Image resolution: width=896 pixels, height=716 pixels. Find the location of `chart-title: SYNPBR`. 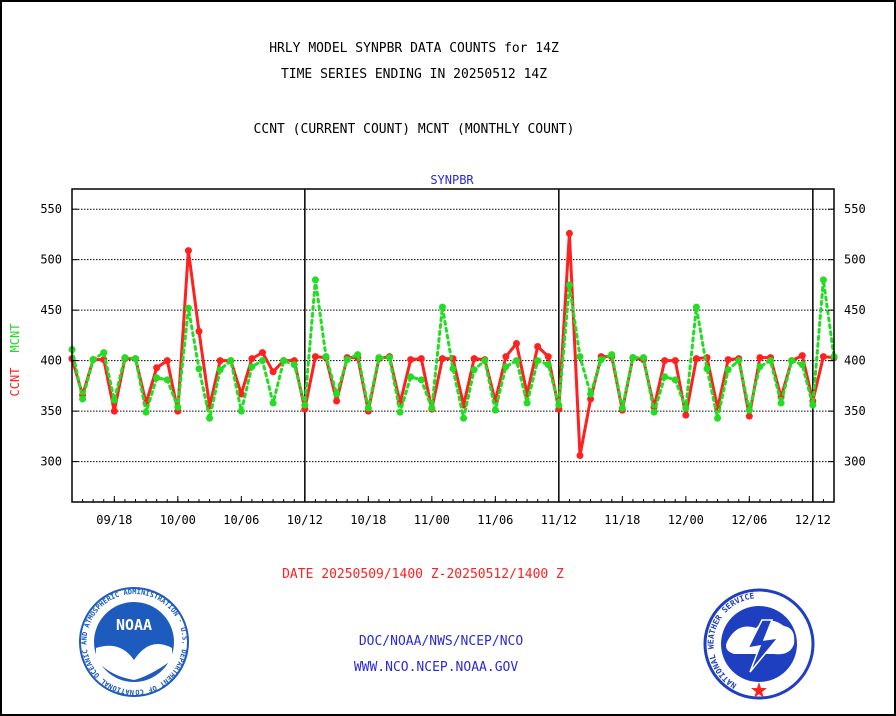

chart-title: SYNPBR is located at coordinates (452, 180).